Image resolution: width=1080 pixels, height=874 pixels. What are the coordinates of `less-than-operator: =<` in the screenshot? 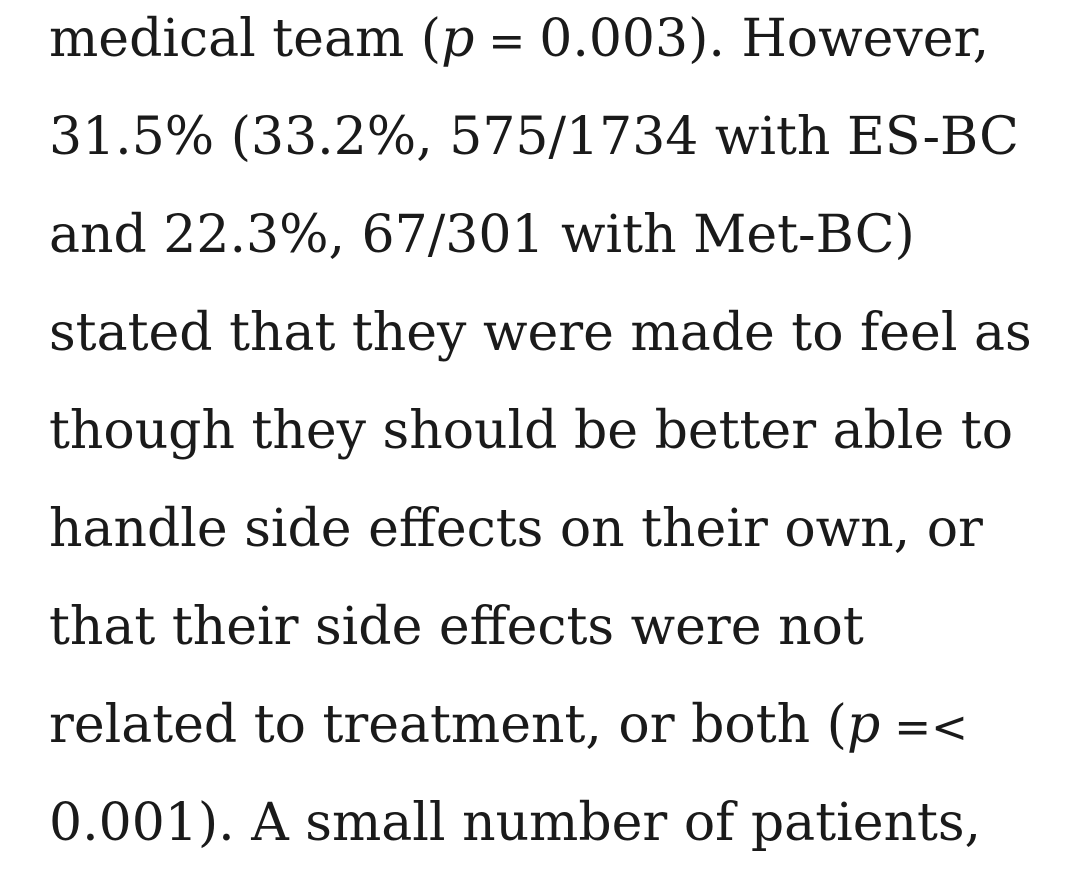 It's located at (924, 727).